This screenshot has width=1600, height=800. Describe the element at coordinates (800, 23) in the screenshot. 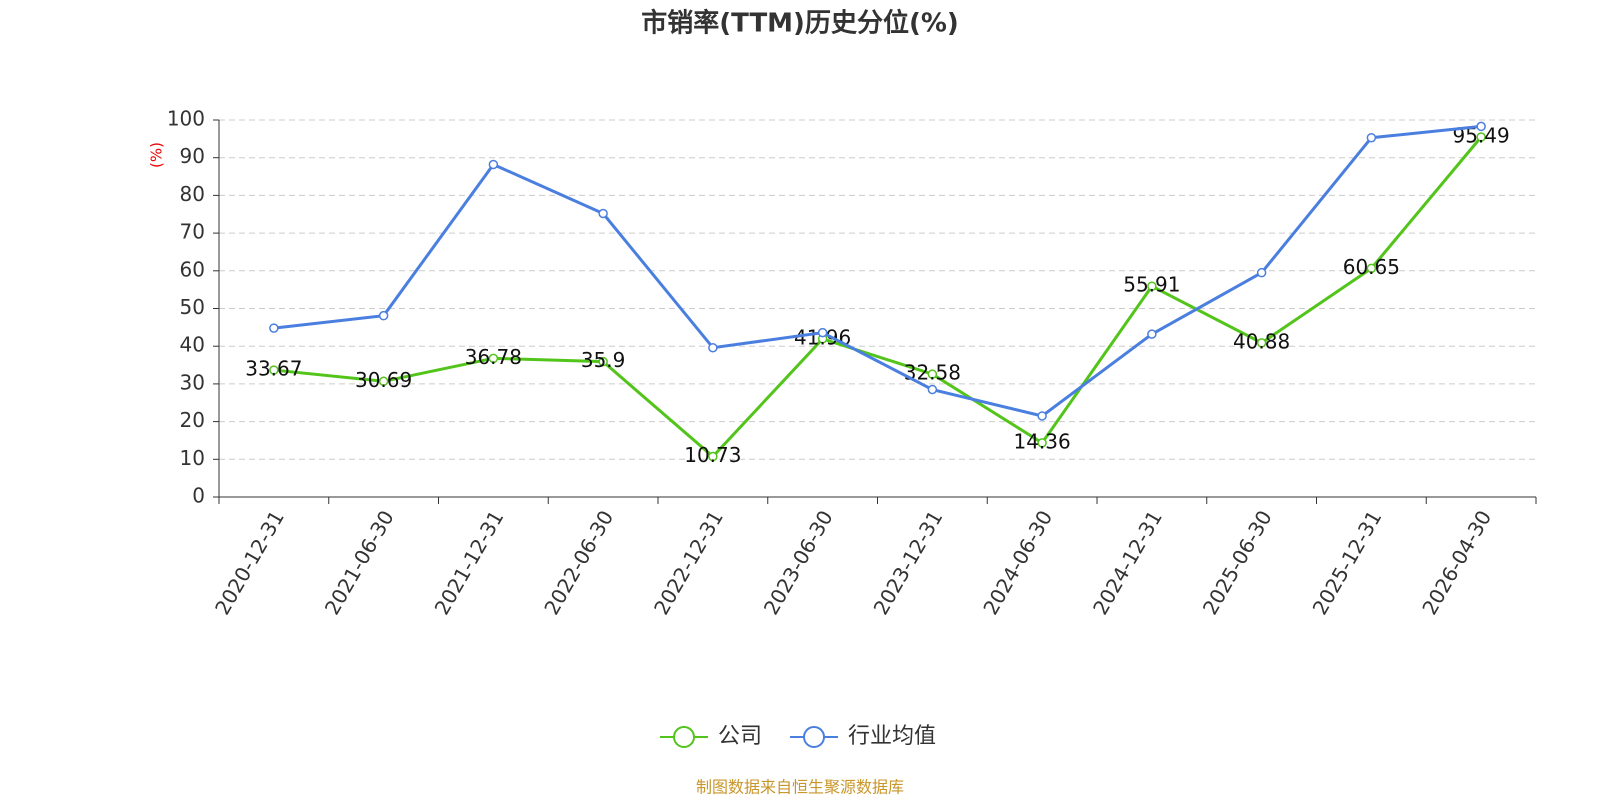

I see `chart-title: 市销率(TTM)历史分位(%)` at that location.